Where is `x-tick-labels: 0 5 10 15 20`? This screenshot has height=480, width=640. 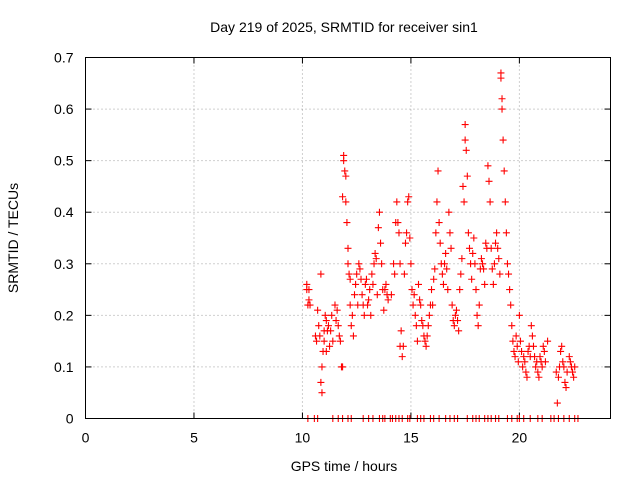 x-tick-labels: 0 5 10 15 20 is located at coordinates (305, 438).